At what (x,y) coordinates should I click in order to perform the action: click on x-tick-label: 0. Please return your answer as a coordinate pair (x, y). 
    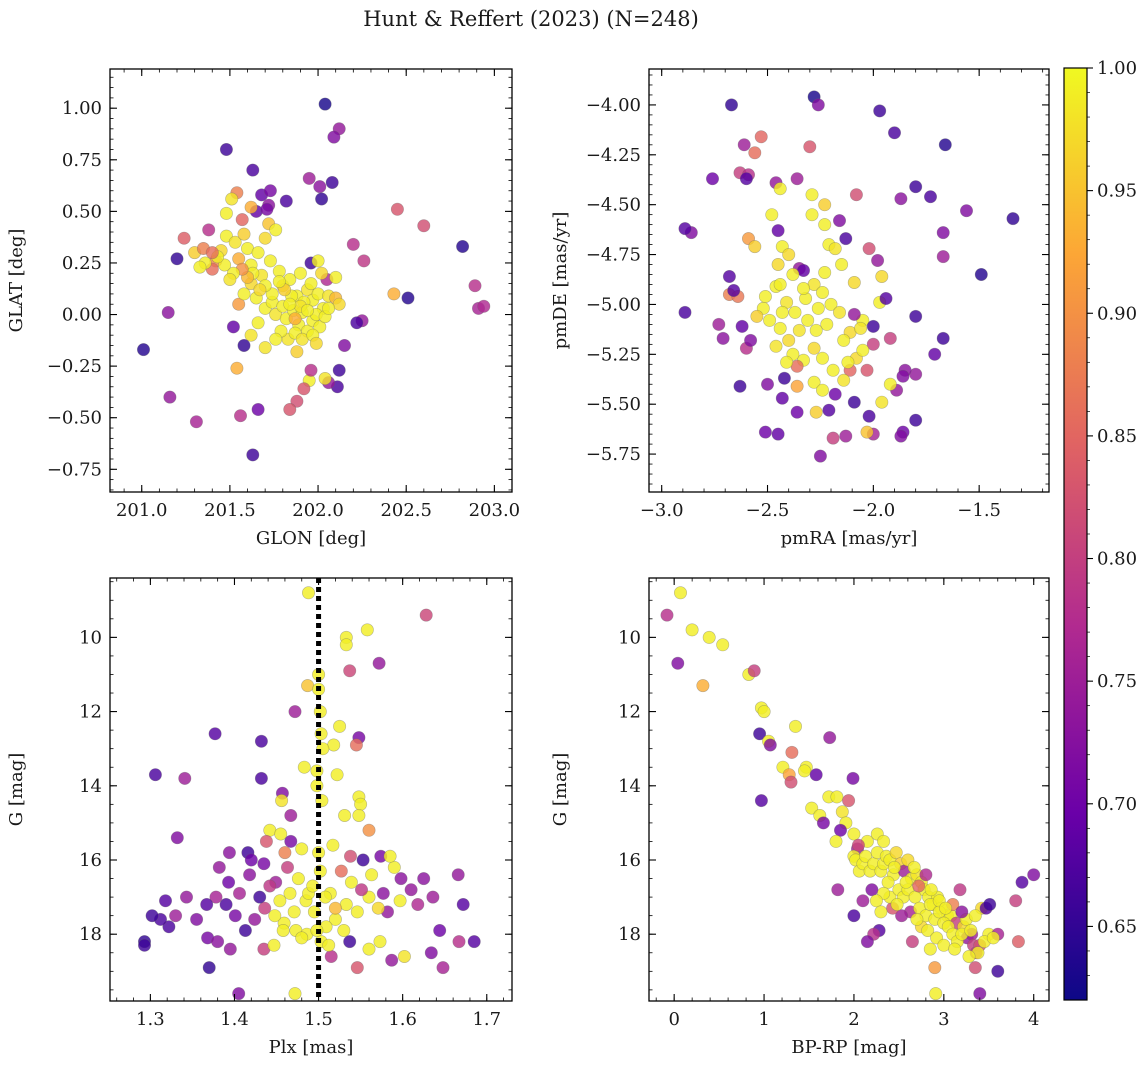
    Looking at the image, I should click on (673, 1019).